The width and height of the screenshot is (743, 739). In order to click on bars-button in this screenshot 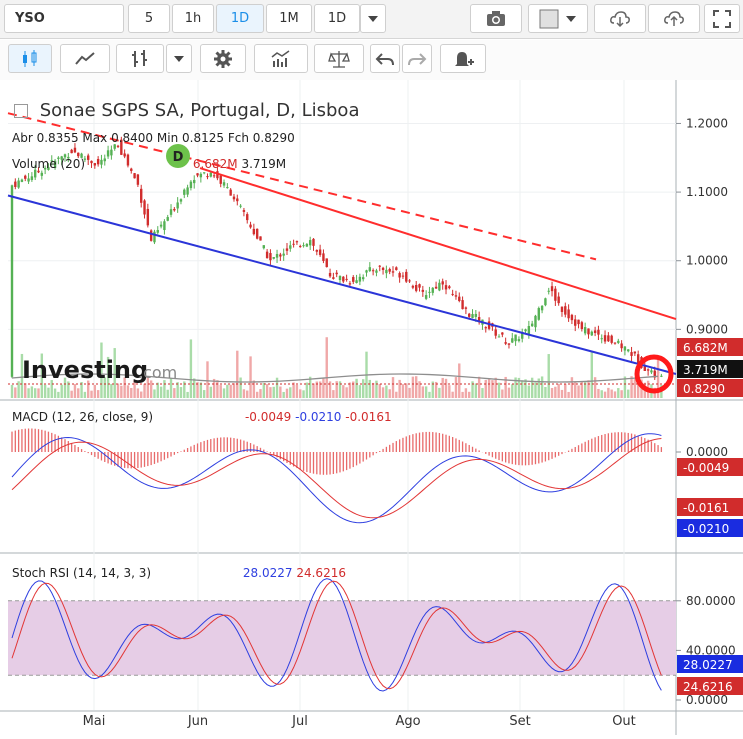, I will do `click(140, 58)`.